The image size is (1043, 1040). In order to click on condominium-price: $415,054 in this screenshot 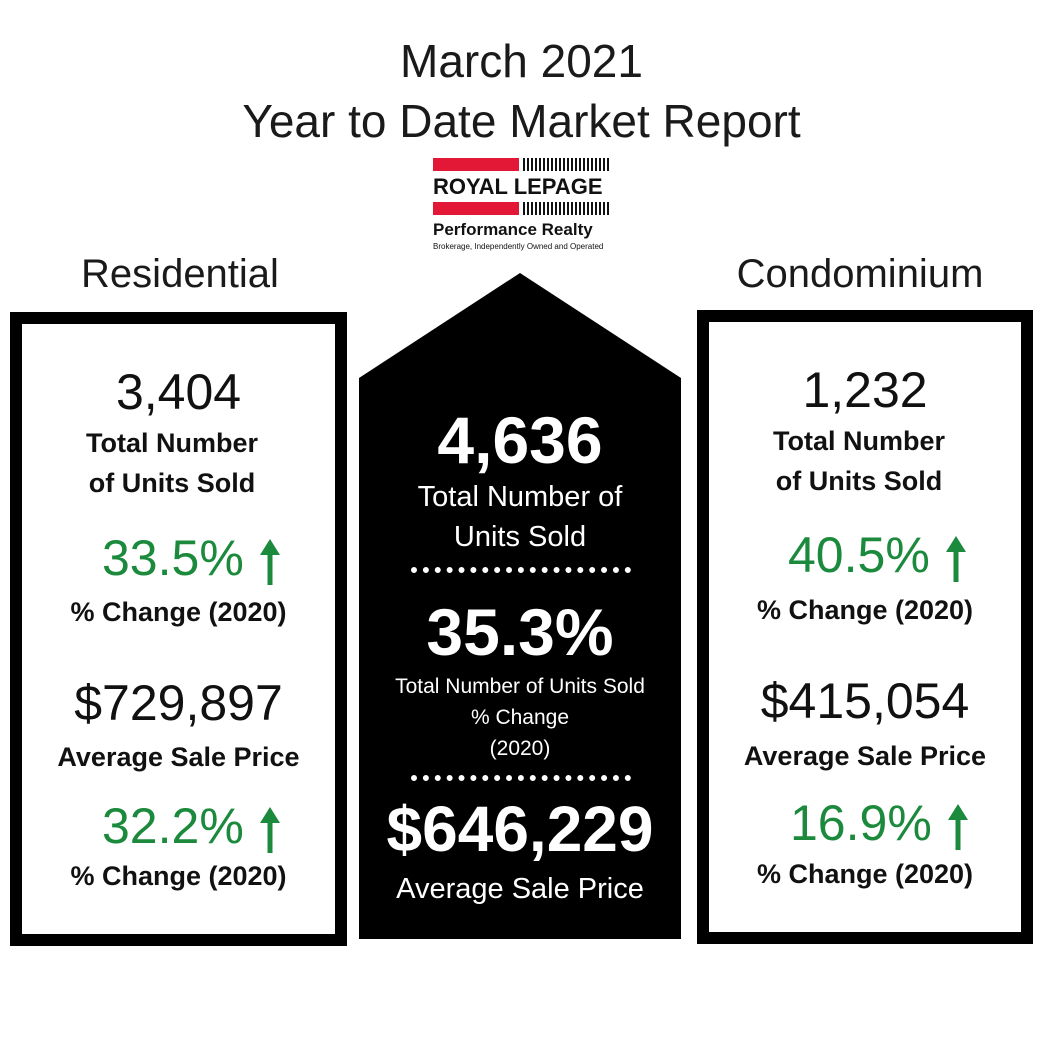, I will do `click(865, 701)`.